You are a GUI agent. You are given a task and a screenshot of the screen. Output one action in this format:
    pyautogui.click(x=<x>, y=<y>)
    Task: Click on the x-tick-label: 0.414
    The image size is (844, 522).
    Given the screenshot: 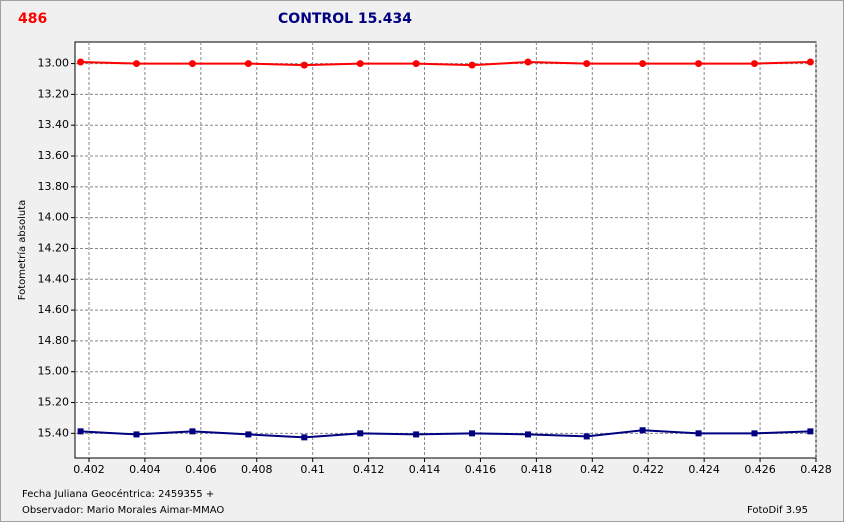 What is the action you would take?
    pyautogui.click(x=425, y=469)
    